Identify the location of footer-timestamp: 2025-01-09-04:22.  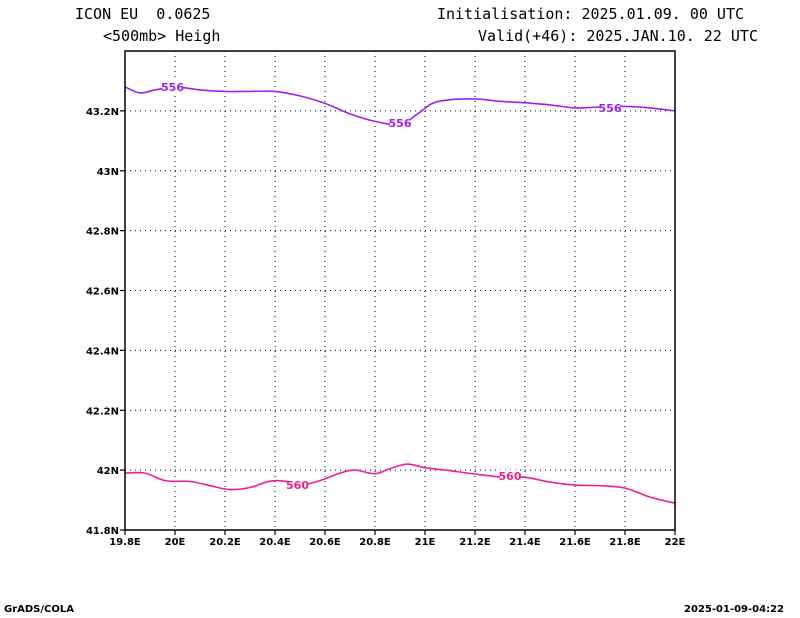
(734, 609).